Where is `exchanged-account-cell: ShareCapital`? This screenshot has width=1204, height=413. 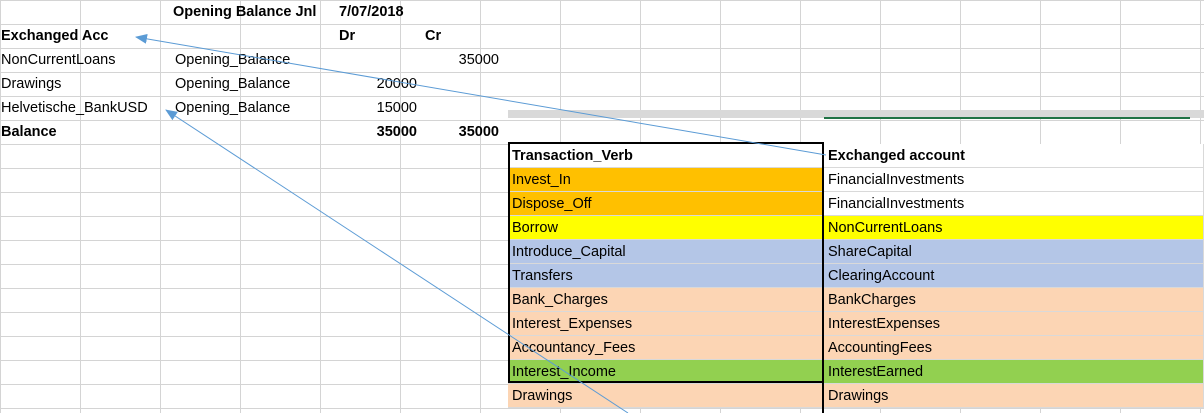
exchanged-account-cell: ShareCapital is located at coordinates (1014, 252).